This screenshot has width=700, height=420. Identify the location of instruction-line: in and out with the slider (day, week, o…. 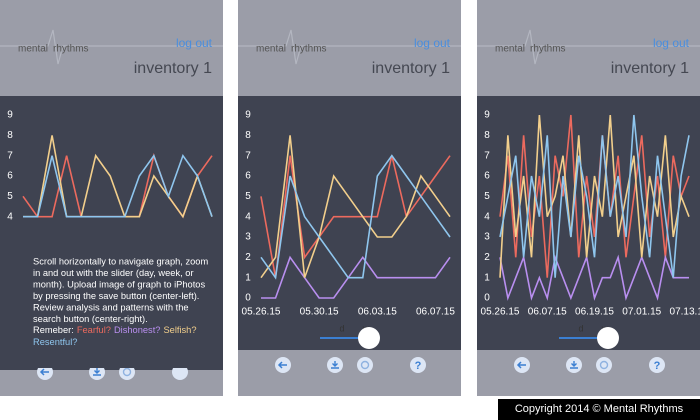
(113, 273).